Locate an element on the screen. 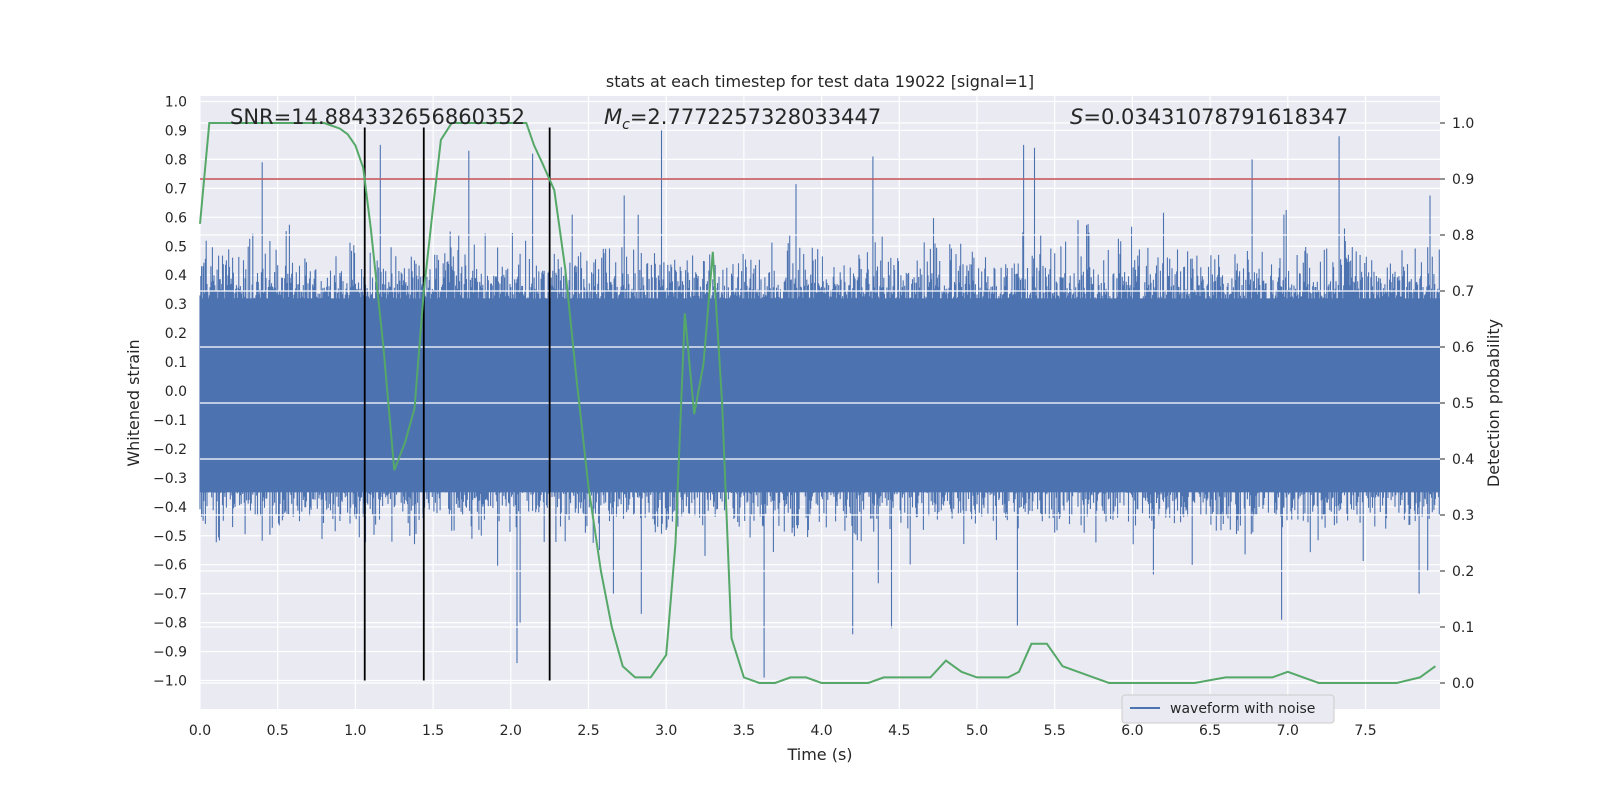  y2-tick-label: 0.9 is located at coordinates (1463, 180).